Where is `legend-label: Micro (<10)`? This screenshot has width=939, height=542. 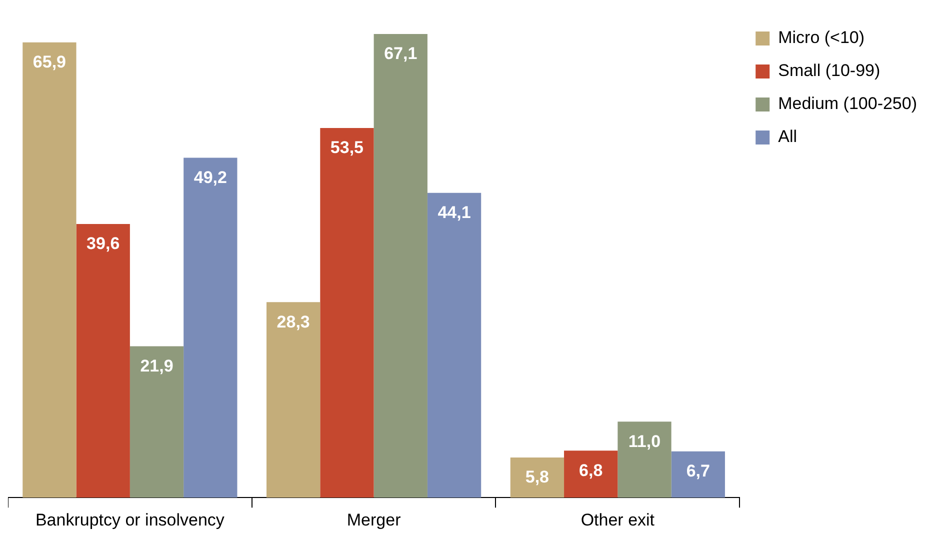 legend-label: Micro (<10) is located at coordinates (821, 38).